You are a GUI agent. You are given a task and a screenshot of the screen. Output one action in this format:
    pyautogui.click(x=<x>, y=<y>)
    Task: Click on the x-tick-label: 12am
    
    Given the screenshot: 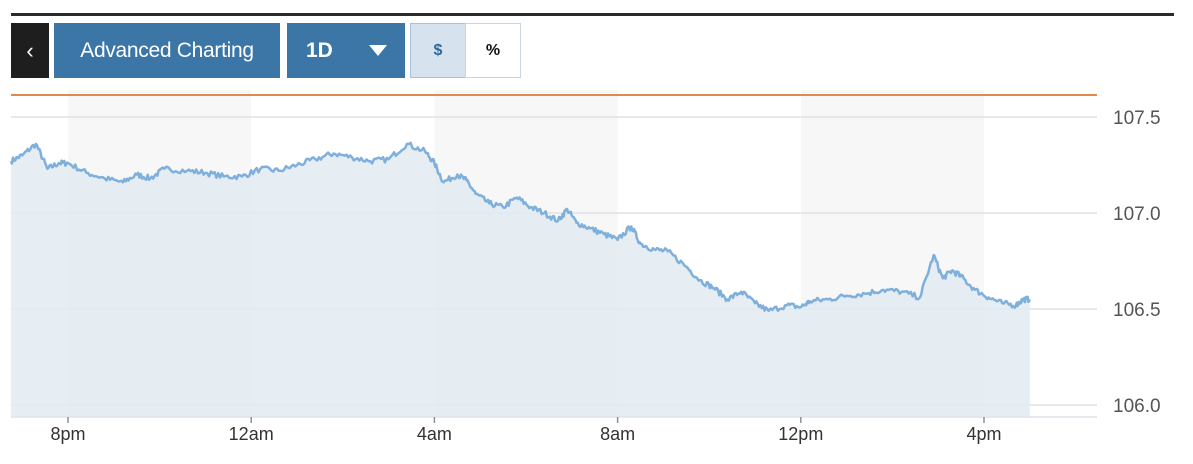 What is the action you would take?
    pyautogui.click(x=251, y=434)
    